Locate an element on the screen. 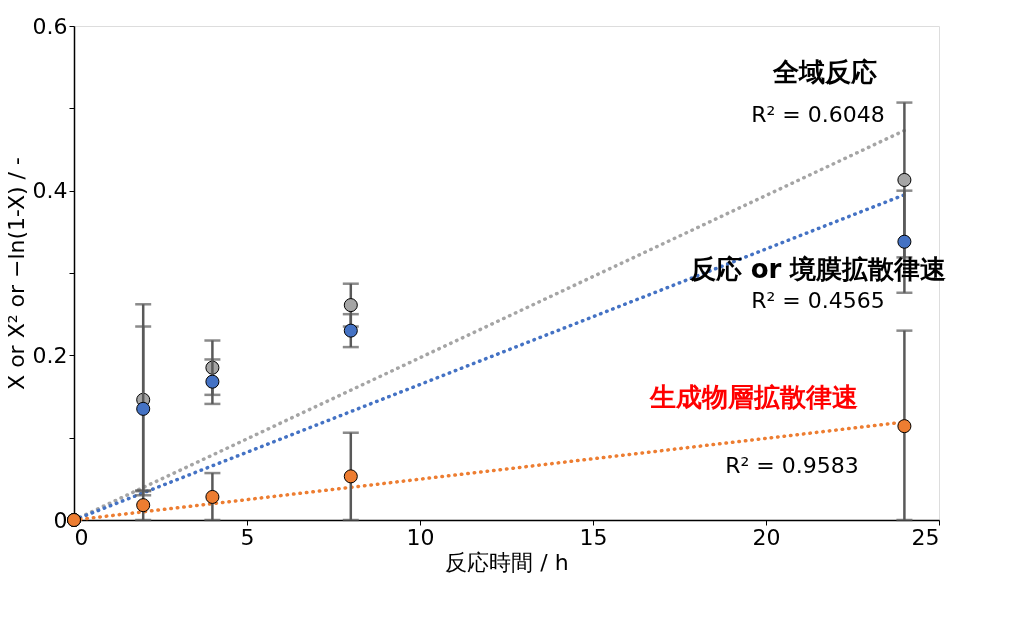 The width and height of the screenshot is (1012, 618). annotation: R² = 0.4565 is located at coordinates (818, 300).